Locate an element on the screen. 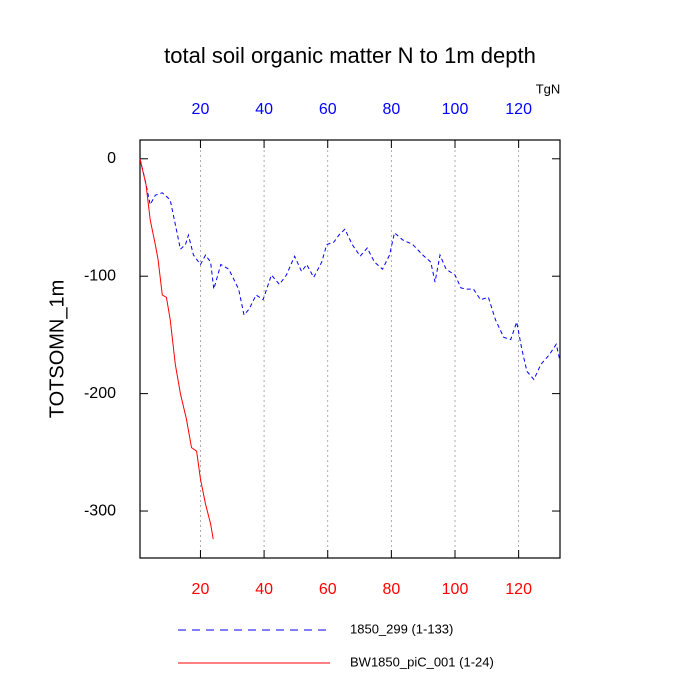  x-tick-label-bottom: 60 is located at coordinates (328, 589).